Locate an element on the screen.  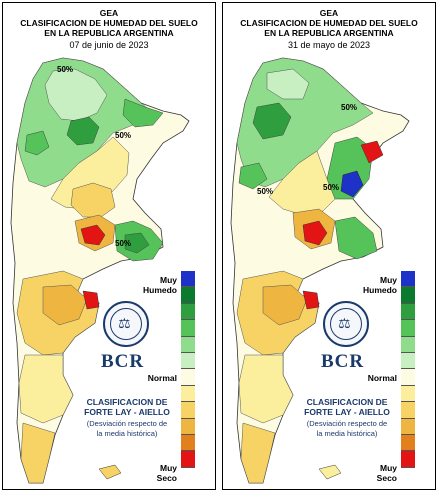
map-date: 07 de junio de 2023 is located at coordinates (109, 45).